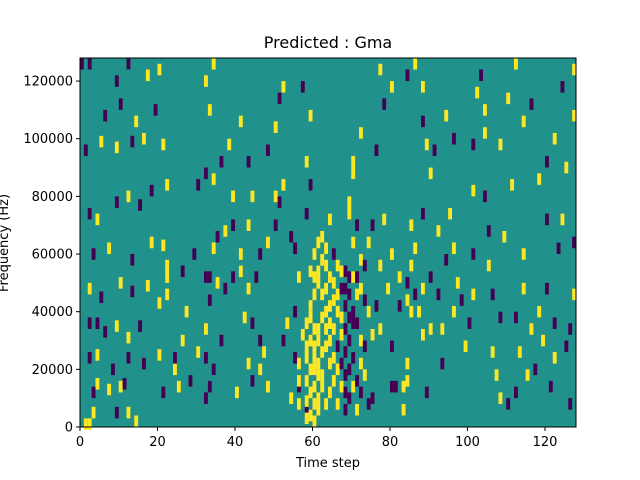 This screenshot has width=640, height=480. Describe the element at coordinates (327, 463) in the screenshot. I see `x-axis-label: Time step` at that location.